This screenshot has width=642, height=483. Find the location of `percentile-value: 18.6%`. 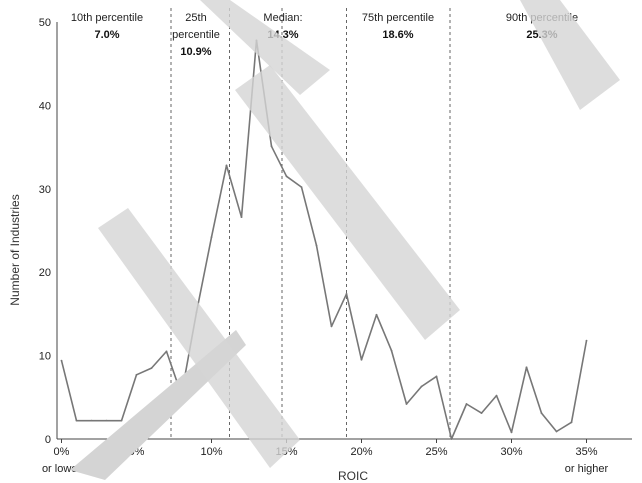

percentile-value: 18.6% is located at coordinates (397, 35).